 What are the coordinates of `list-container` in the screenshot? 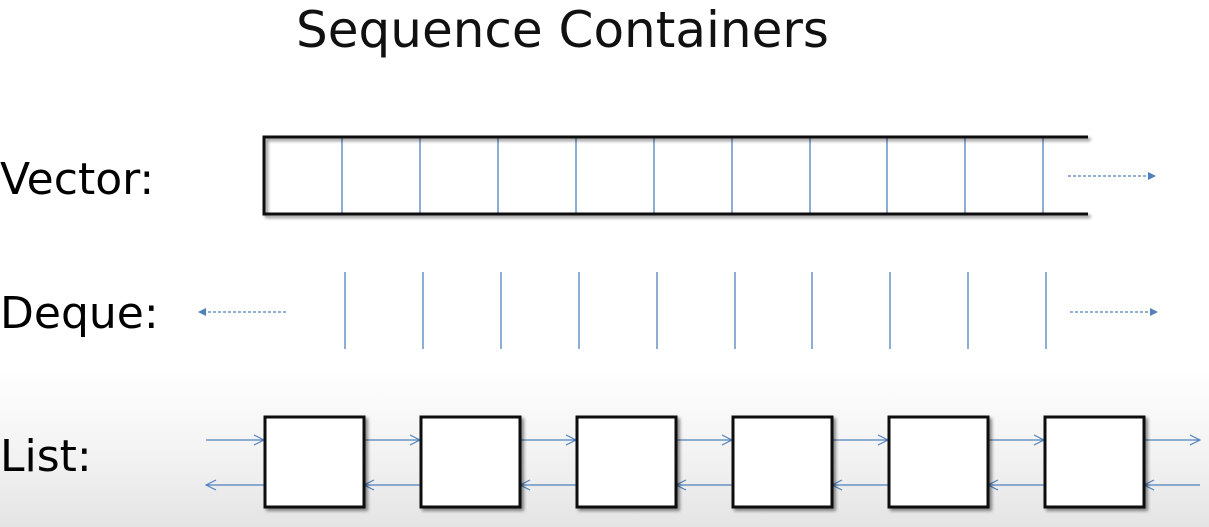 It's located at (703, 462).